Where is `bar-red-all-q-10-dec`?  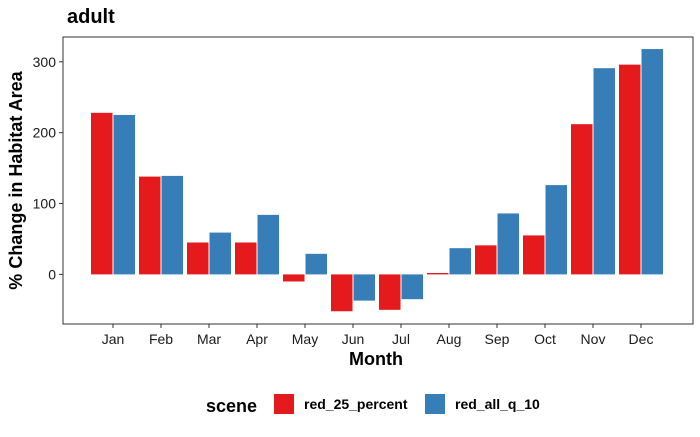
bar-red-all-q-10-dec is located at coordinates (652, 162).